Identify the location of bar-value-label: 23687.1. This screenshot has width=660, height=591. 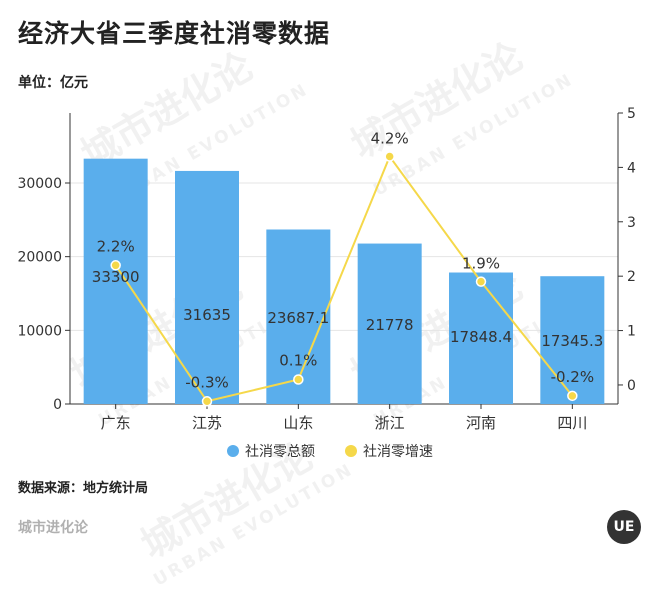
(298, 318).